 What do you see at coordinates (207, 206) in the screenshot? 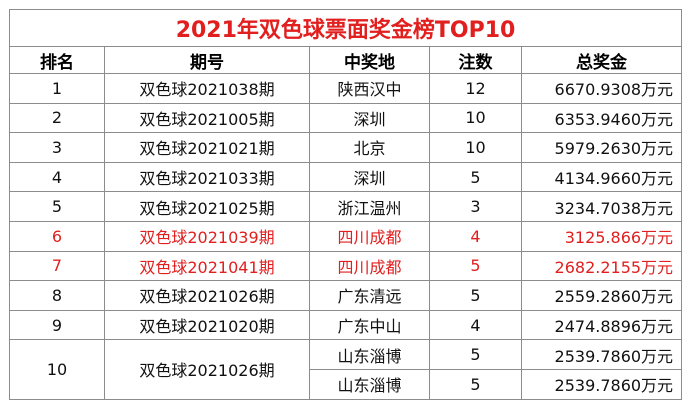
I see `issue-cell: 双色球2021025期` at bounding box center [207, 206].